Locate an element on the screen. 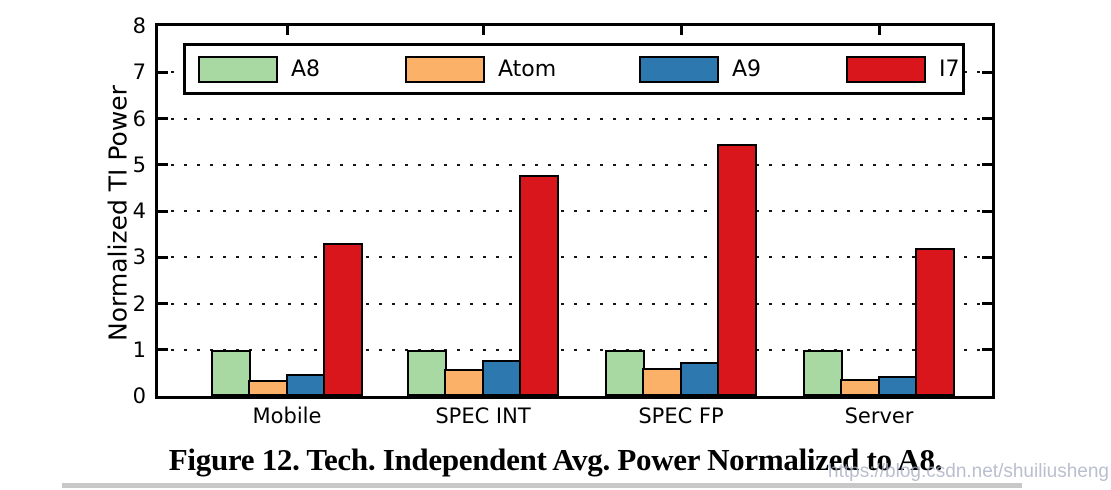 The width and height of the screenshot is (1111, 490). ytick-label-2: 2 is located at coordinates (139, 303).